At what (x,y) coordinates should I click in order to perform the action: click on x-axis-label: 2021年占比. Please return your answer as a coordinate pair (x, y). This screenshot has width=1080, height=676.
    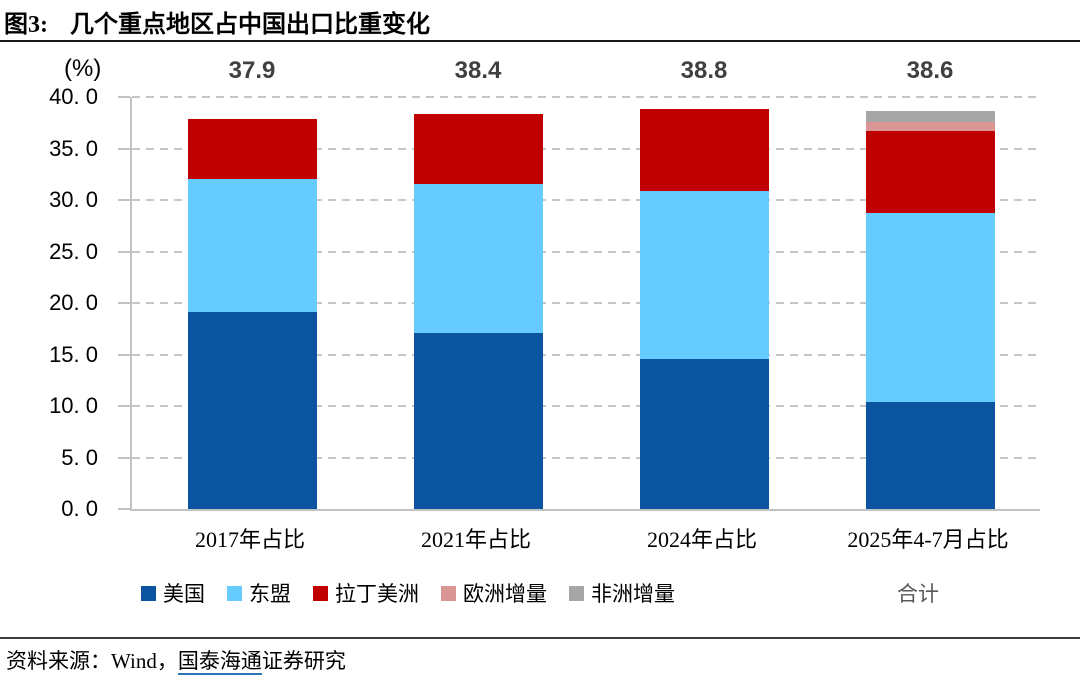
    Looking at the image, I should click on (476, 539).